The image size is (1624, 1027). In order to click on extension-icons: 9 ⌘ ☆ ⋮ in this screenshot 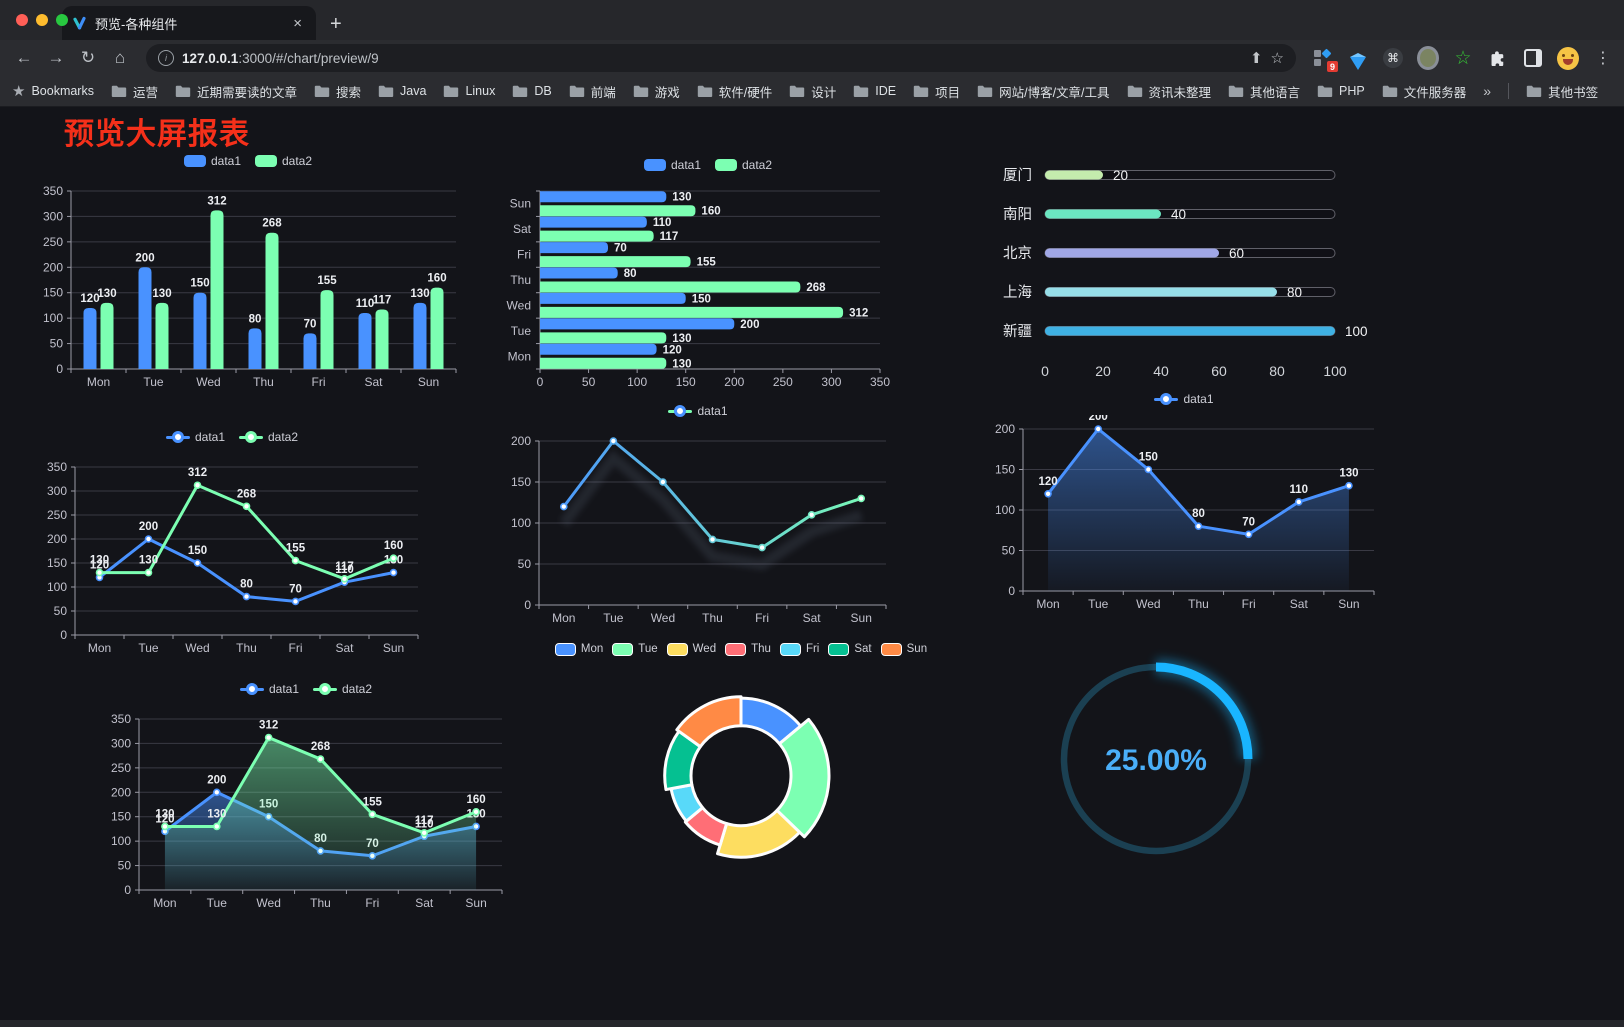, I will do `click(1463, 59)`.